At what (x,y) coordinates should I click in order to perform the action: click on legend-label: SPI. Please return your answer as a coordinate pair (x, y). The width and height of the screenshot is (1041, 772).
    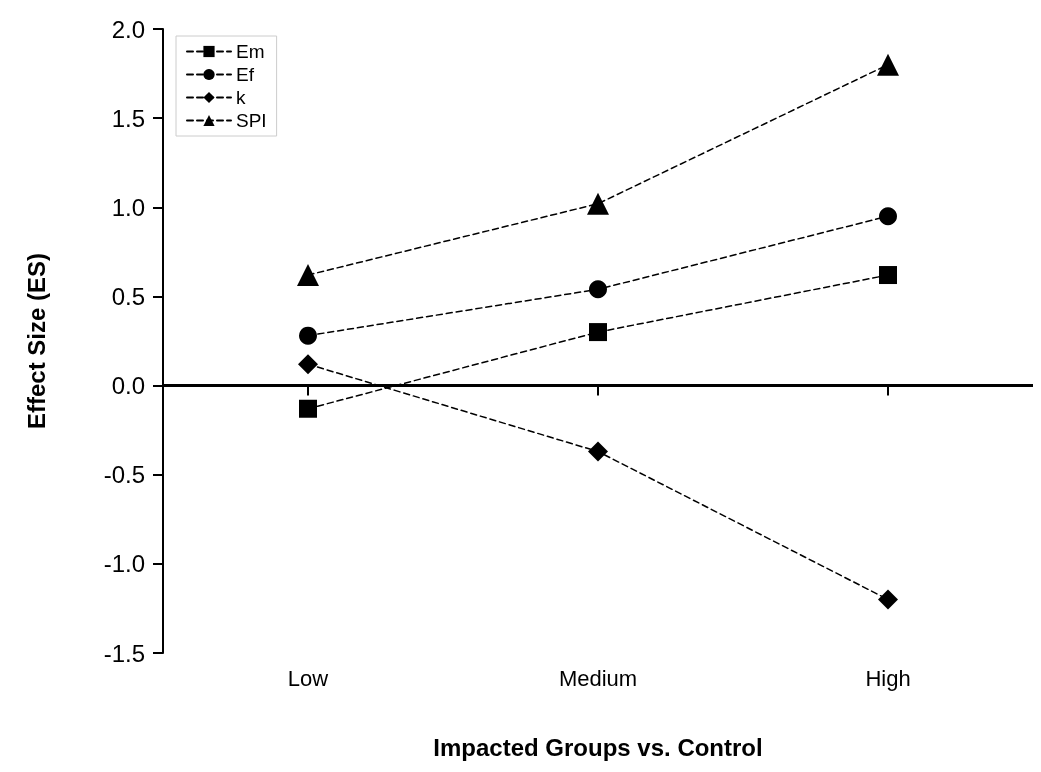
    Looking at the image, I should click on (251, 120).